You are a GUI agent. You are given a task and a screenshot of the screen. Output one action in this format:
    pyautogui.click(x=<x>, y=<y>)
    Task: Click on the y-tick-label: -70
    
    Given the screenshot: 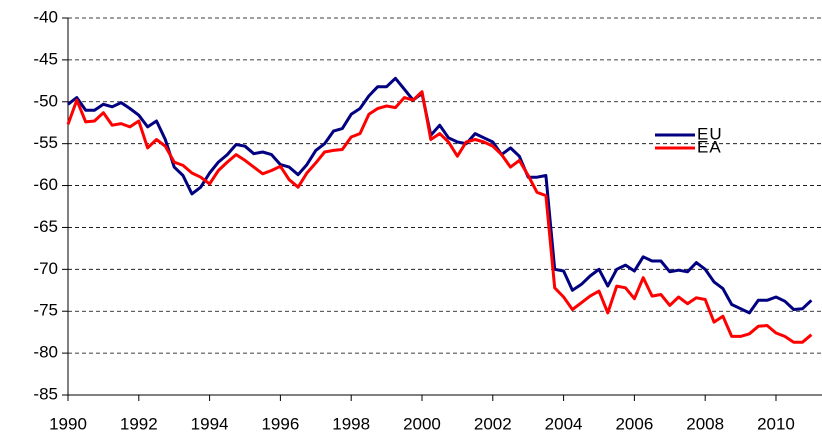 What is the action you would take?
    pyautogui.click(x=45, y=268)
    